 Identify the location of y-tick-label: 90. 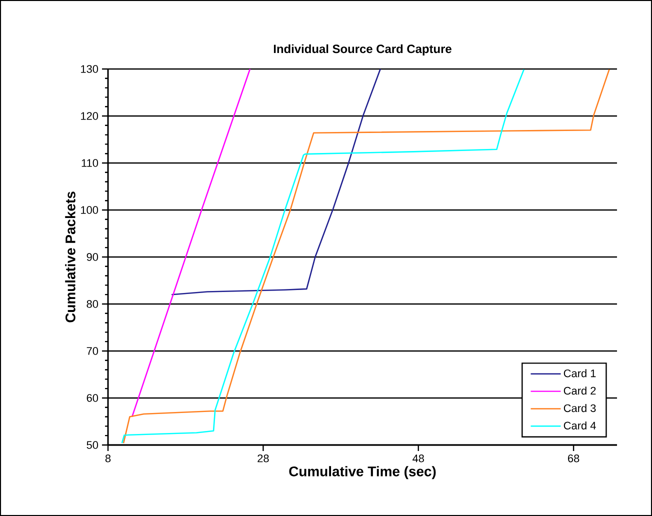
(92, 257).